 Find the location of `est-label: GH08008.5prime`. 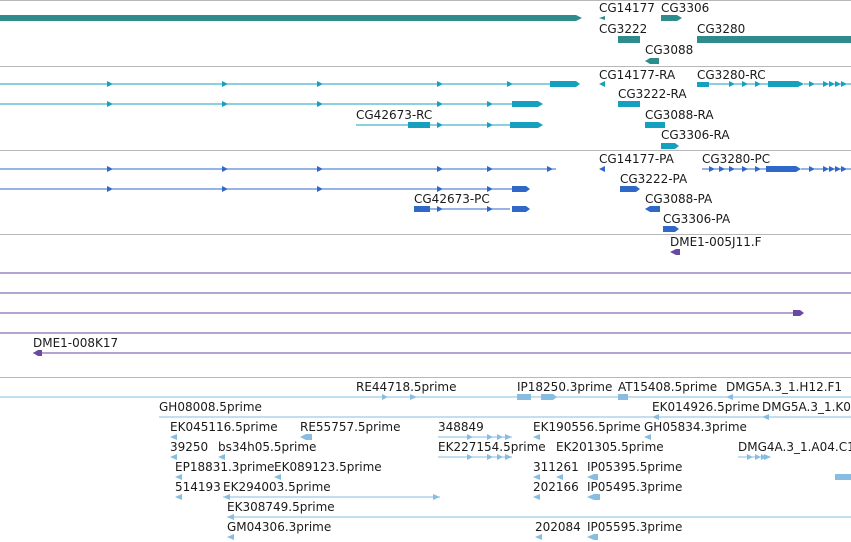

est-label: GH08008.5prime is located at coordinates (210, 407).